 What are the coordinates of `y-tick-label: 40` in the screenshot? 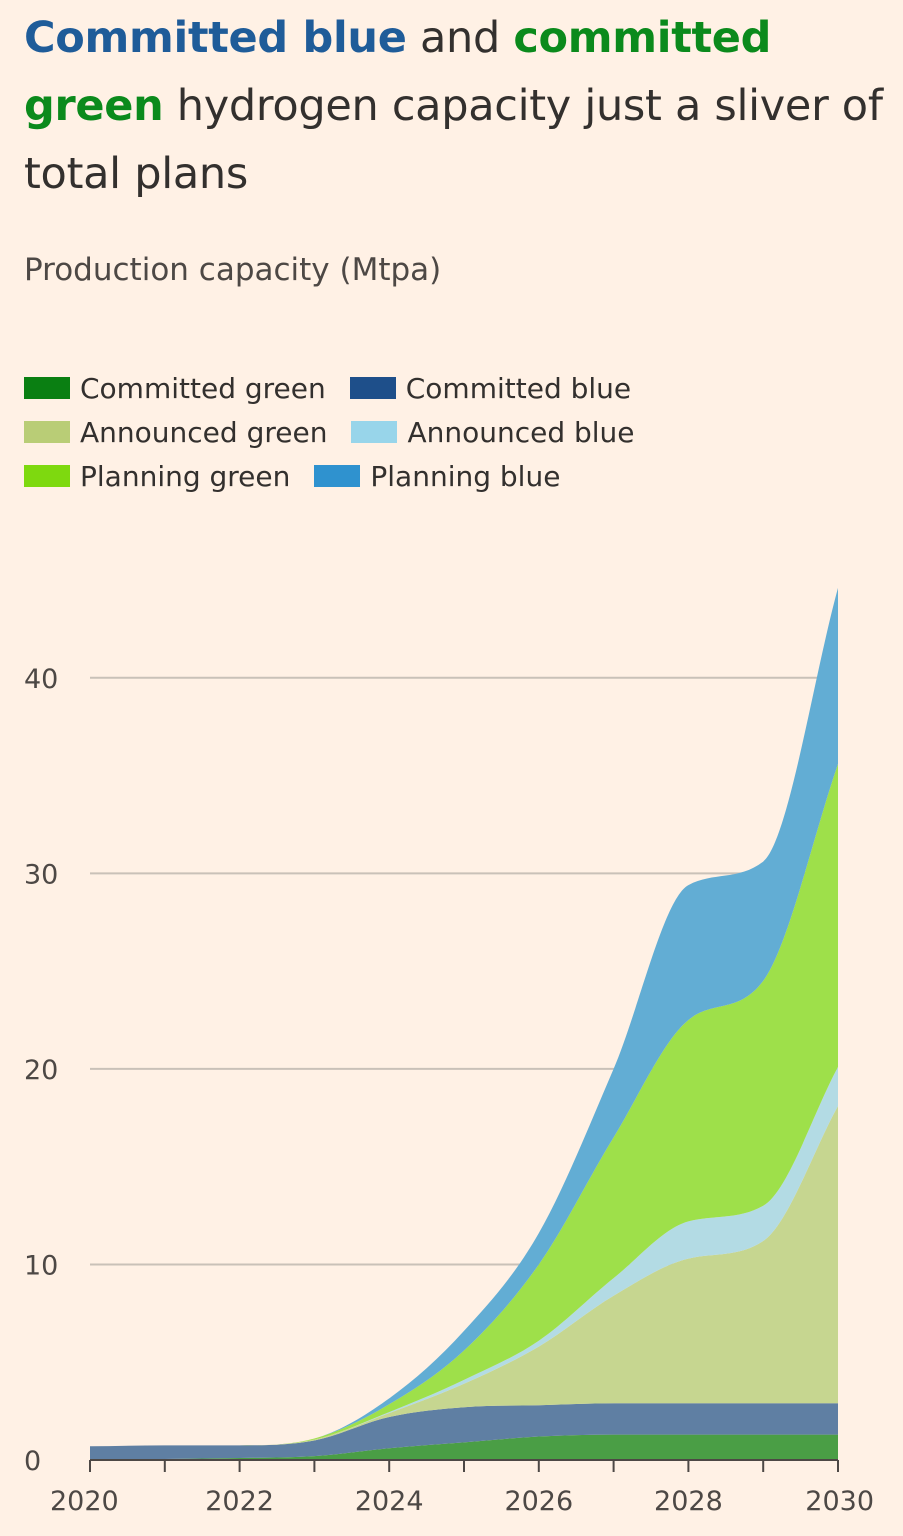 It's located at (41, 679).